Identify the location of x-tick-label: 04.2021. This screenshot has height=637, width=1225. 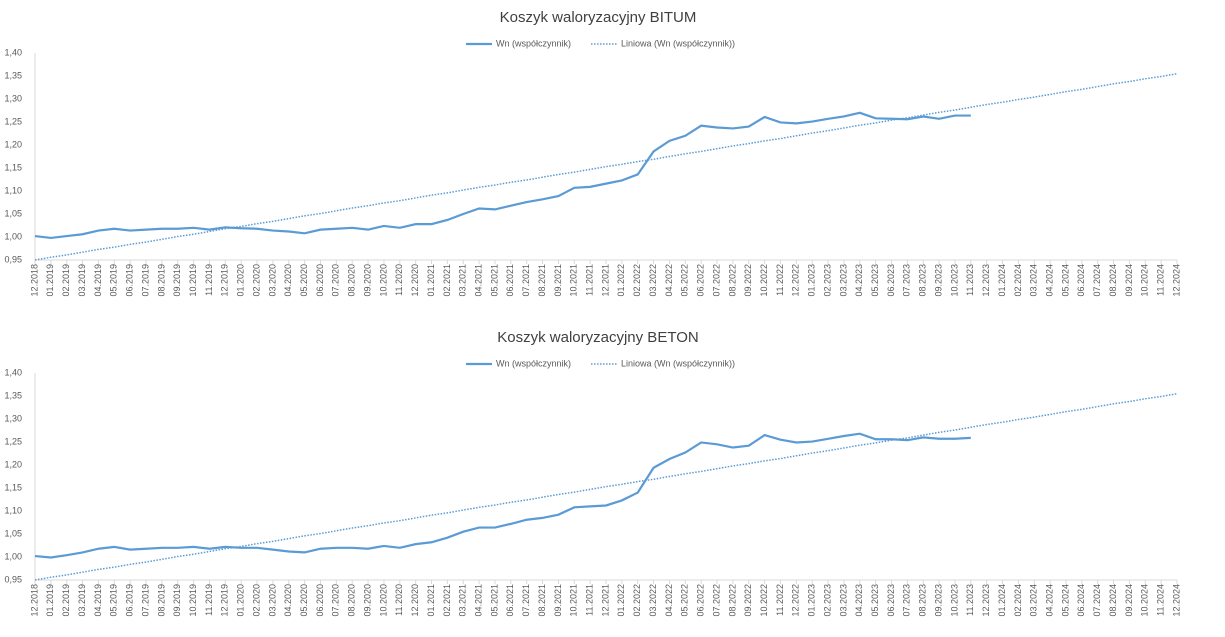
(478, 280).